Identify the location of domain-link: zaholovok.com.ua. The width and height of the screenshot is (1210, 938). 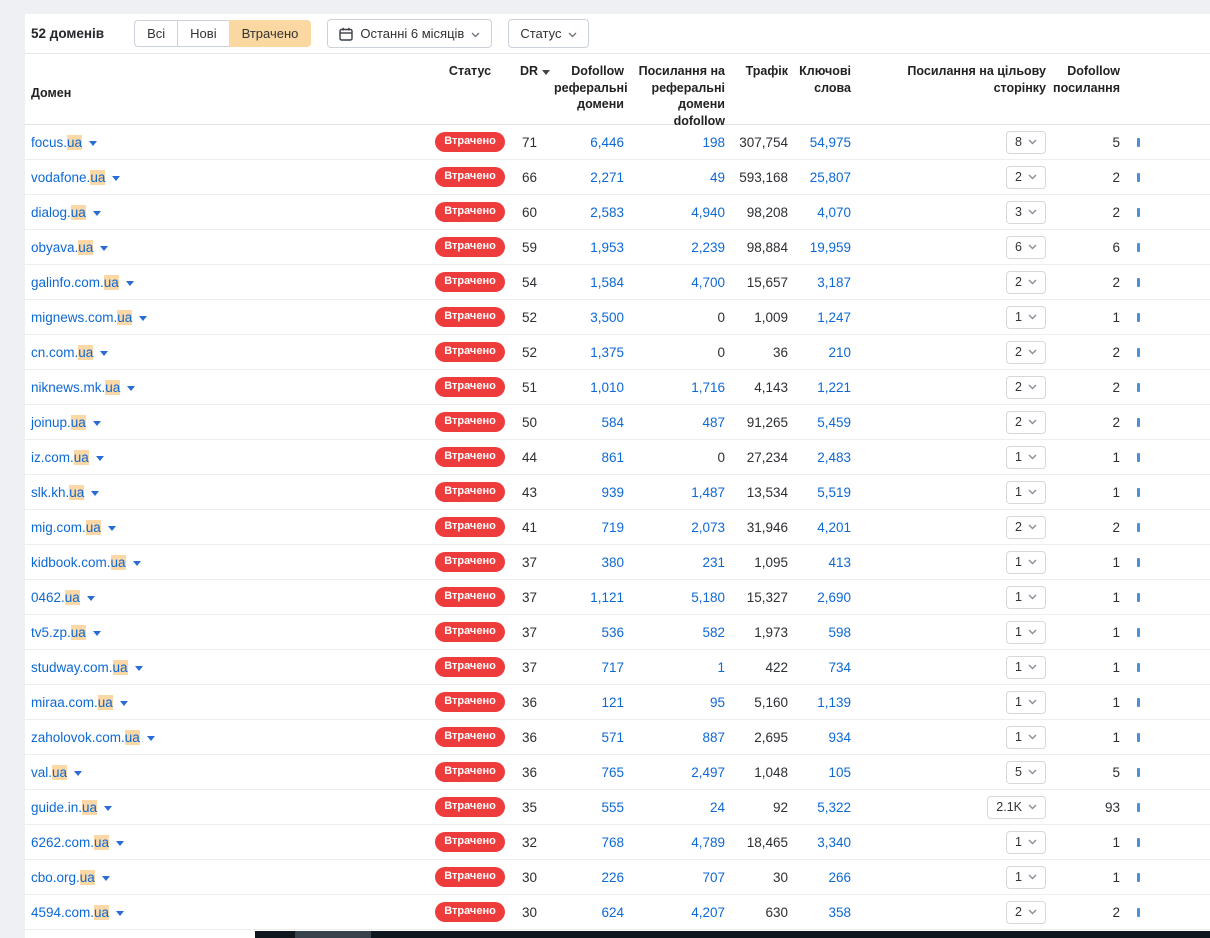
(85, 737).